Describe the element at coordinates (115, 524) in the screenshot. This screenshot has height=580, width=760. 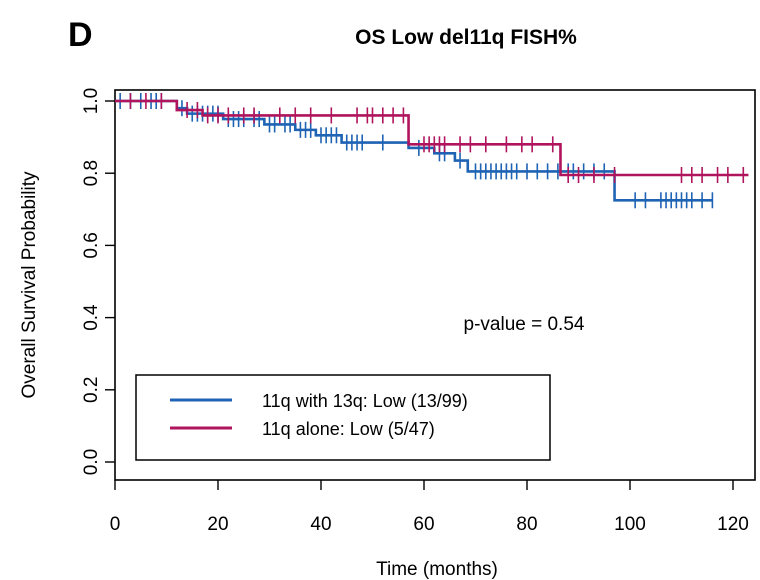
I see `x-tick-label: 0` at that location.